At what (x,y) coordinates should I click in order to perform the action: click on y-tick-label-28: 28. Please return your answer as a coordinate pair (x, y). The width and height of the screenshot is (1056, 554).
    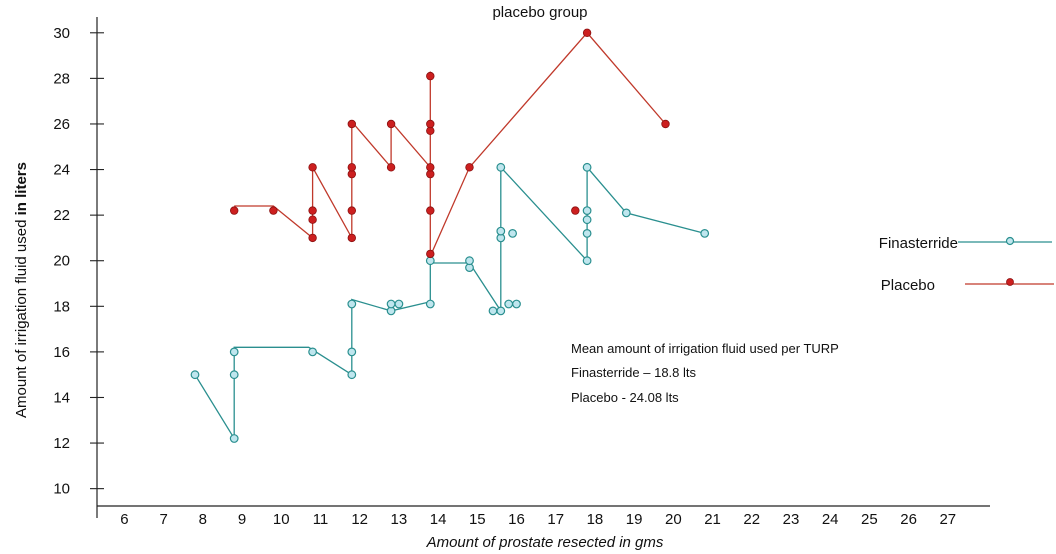
    Looking at the image, I should click on (61, 78).